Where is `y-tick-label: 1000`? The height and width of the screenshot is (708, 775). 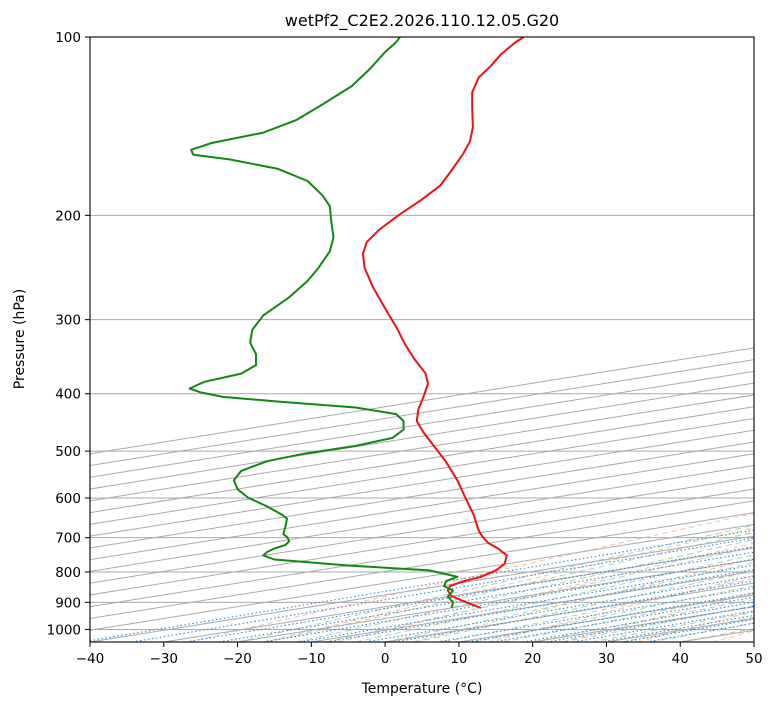
y-tick-label: 1000 is located at coordinates (64, 630).